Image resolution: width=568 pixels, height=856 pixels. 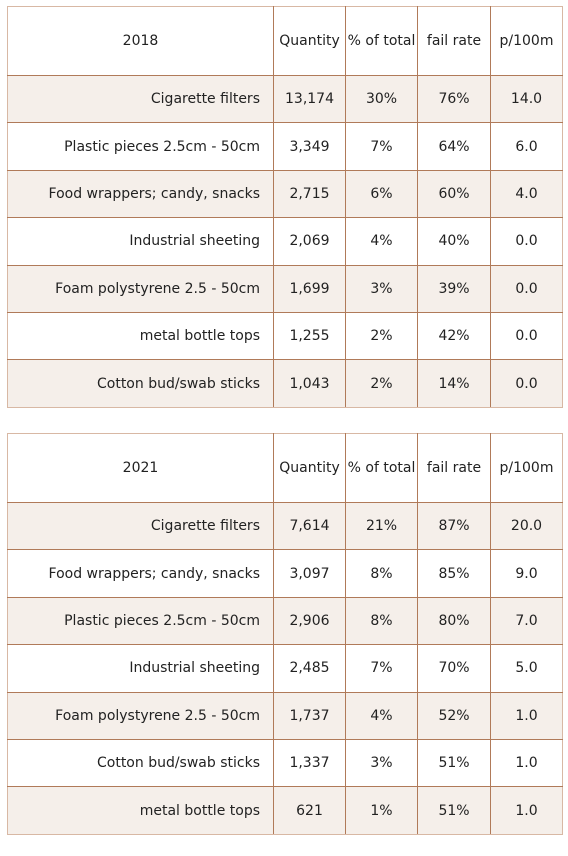 What do you see at coordinates (140, 41) in the screenshot?
I see `year-header: 2018` at bounding box center [140, 41].